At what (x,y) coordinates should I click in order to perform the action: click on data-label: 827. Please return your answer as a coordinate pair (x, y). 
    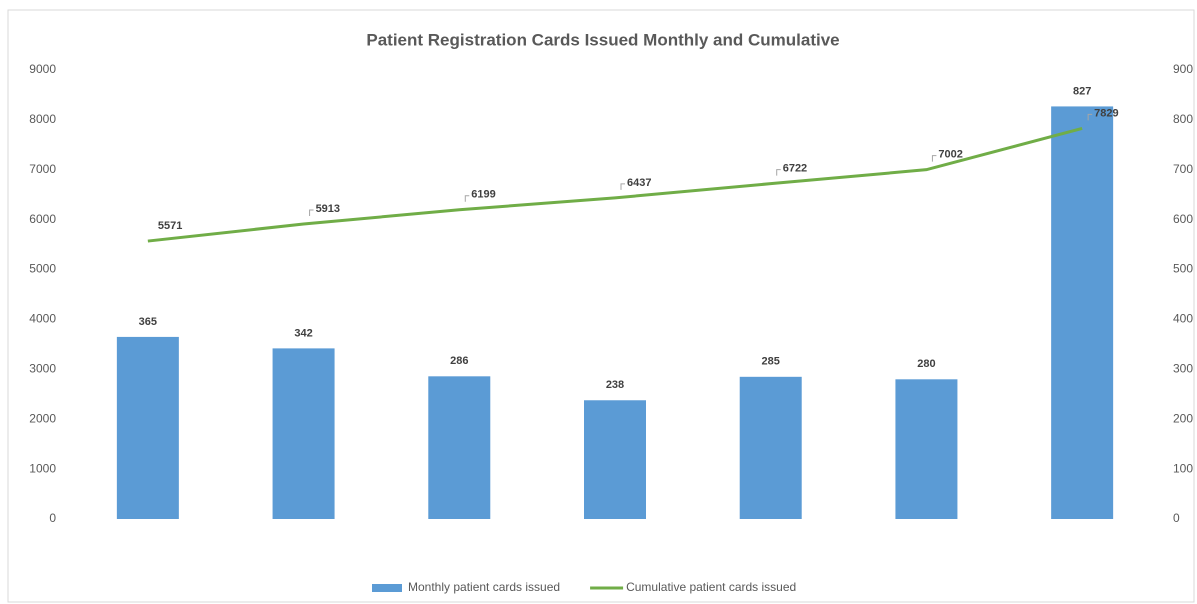
    Looking at the image, I should click on (1082, 91).